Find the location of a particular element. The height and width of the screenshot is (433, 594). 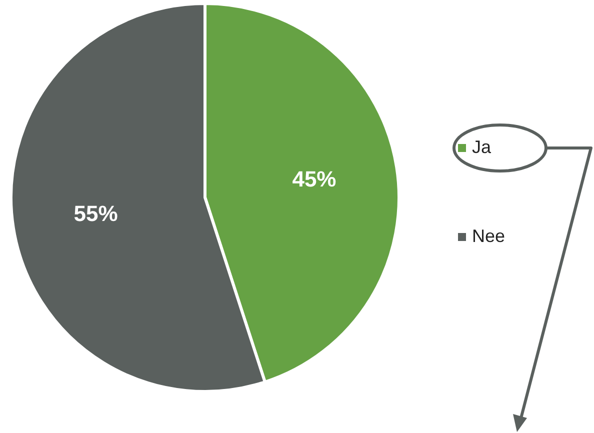

legend-label: Ja is located at coordinates (482, 147).